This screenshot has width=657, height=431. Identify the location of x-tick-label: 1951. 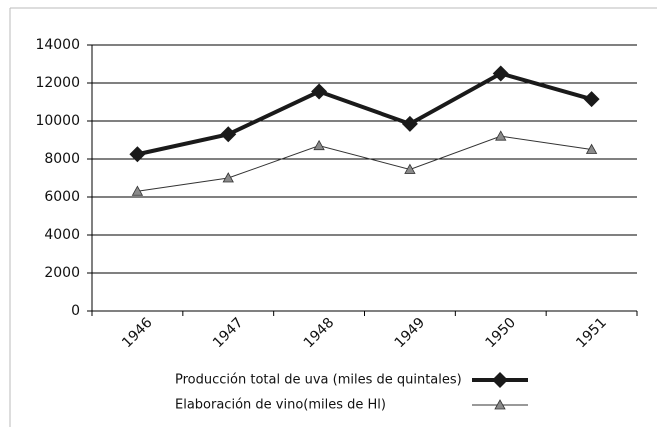
(591, 333).